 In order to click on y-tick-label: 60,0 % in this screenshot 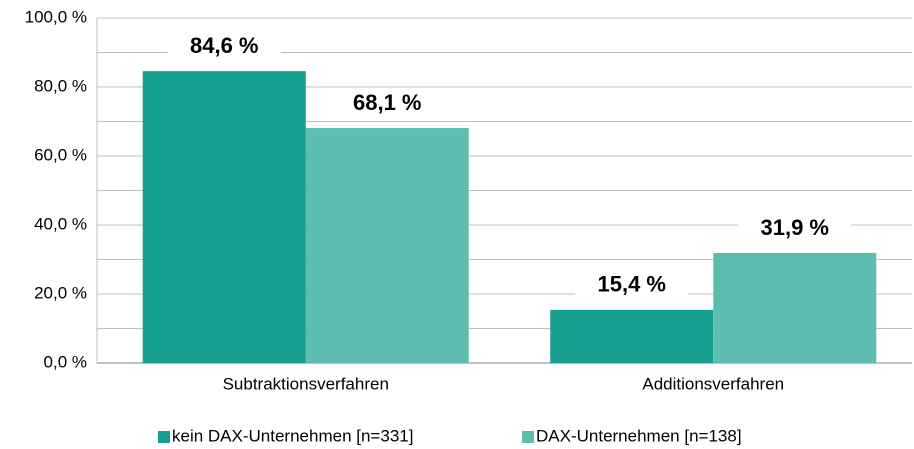, I will do `click(60, 154)`.